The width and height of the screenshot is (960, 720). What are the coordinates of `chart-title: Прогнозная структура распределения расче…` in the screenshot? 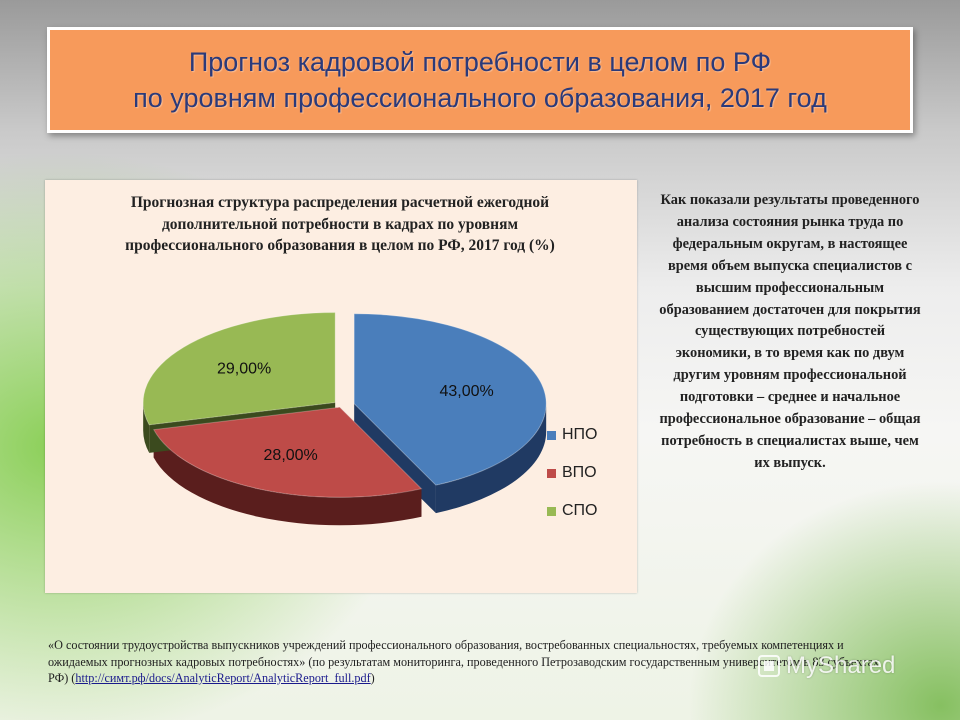 It's located at (340, 224).